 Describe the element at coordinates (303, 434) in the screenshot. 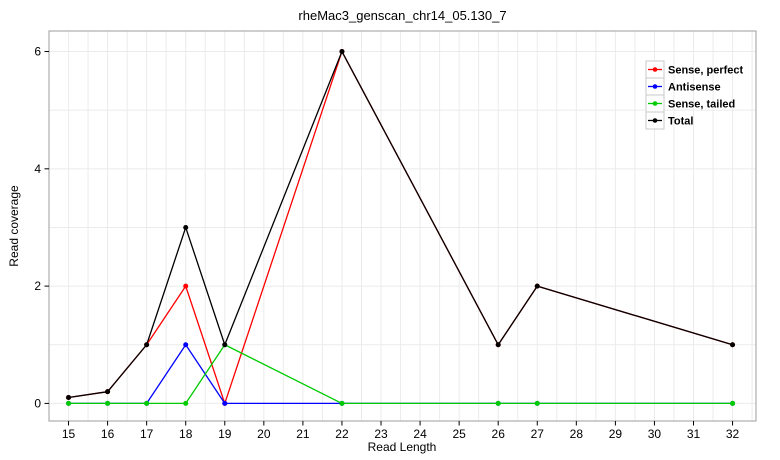

I see `x-tick-label: 21` at that location.